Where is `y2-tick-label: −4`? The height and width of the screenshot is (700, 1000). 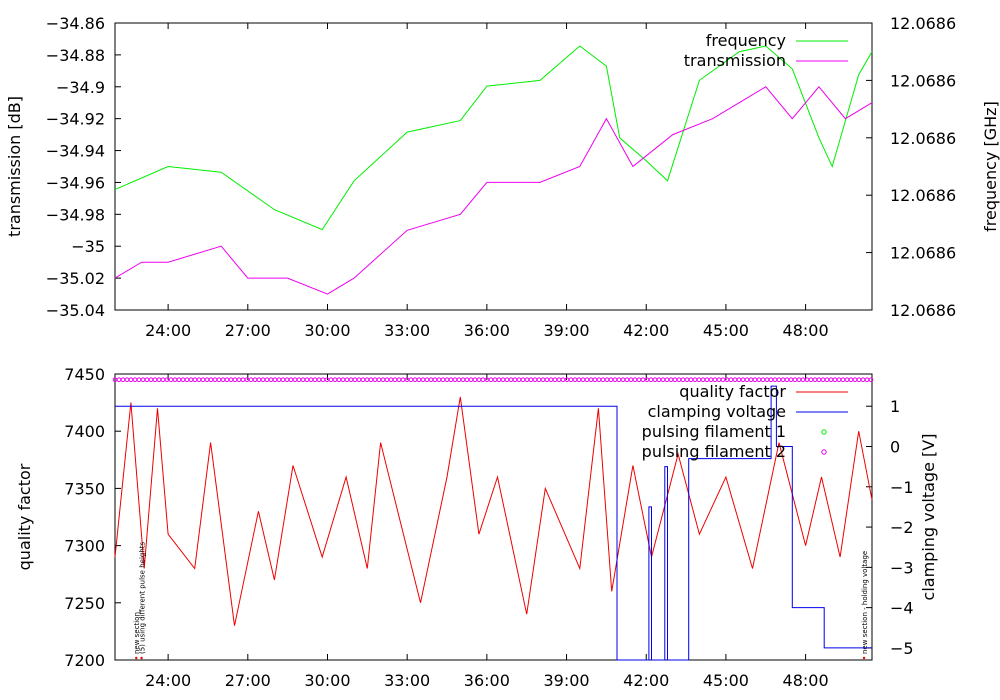
y2-tick-label: −4 is located at coordinates (902, 608).